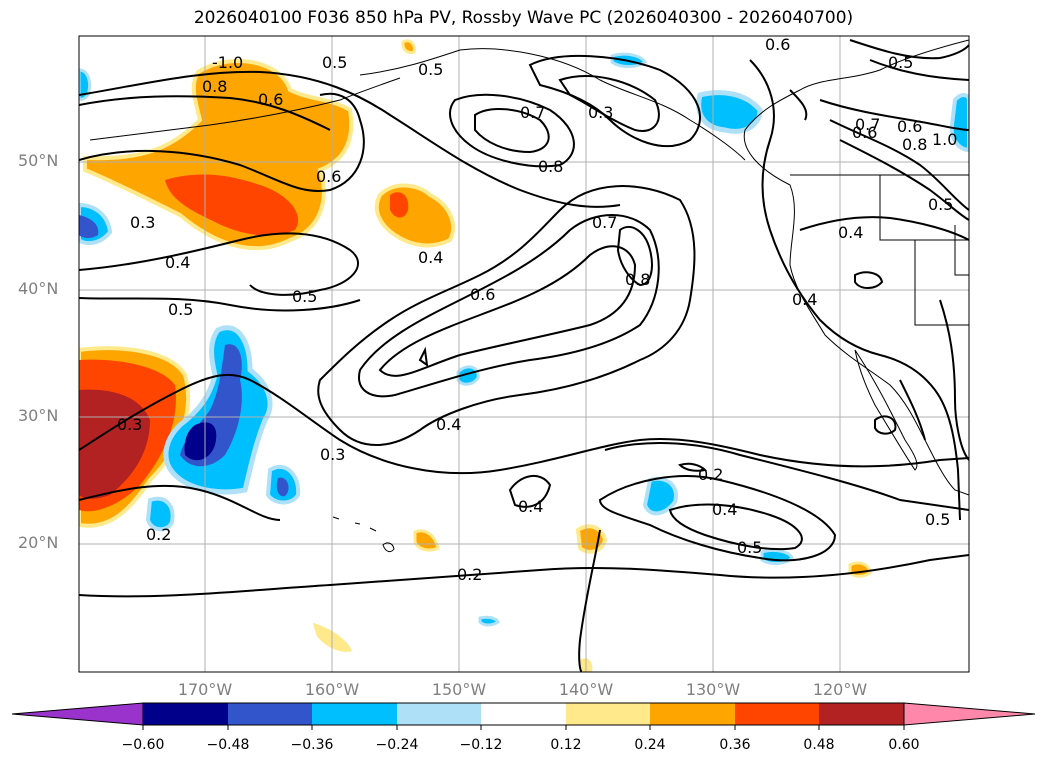 This screenshot has height=765, width=1047. I want to click on lon-label-140w: 140°W, so click(586, 689).